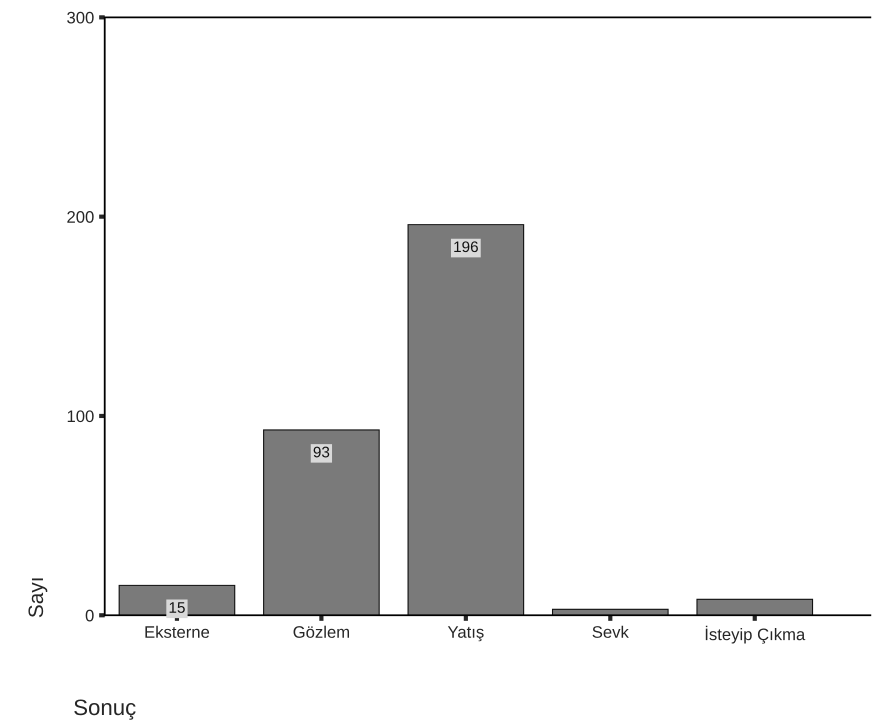 This screenshot has width=880, height=723. What do you see at coordinates (90, 616) in the screenshot?
I see `y-tick-label: 0` at bounding box center [90, 616].